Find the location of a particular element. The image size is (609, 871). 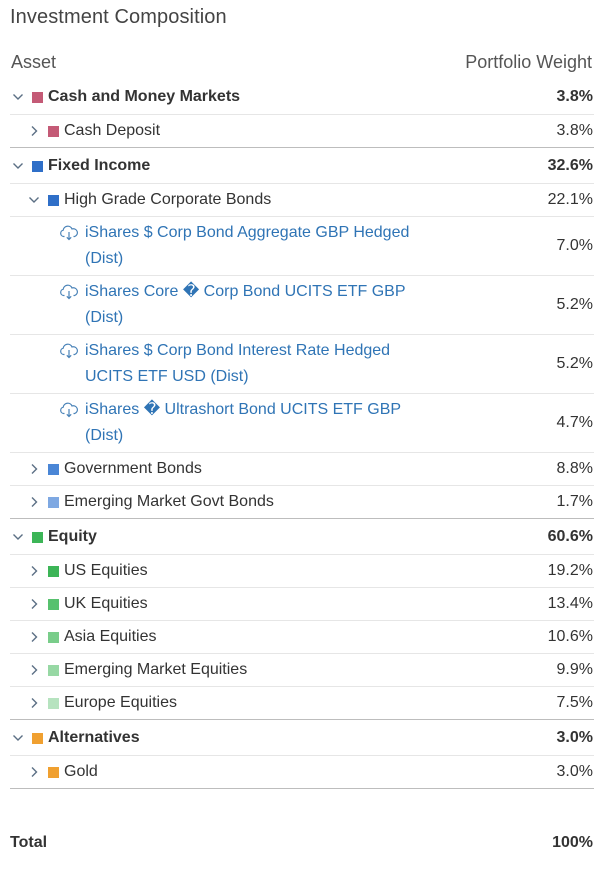

weight-value: 32.6% is located at coordinates (570, 165).